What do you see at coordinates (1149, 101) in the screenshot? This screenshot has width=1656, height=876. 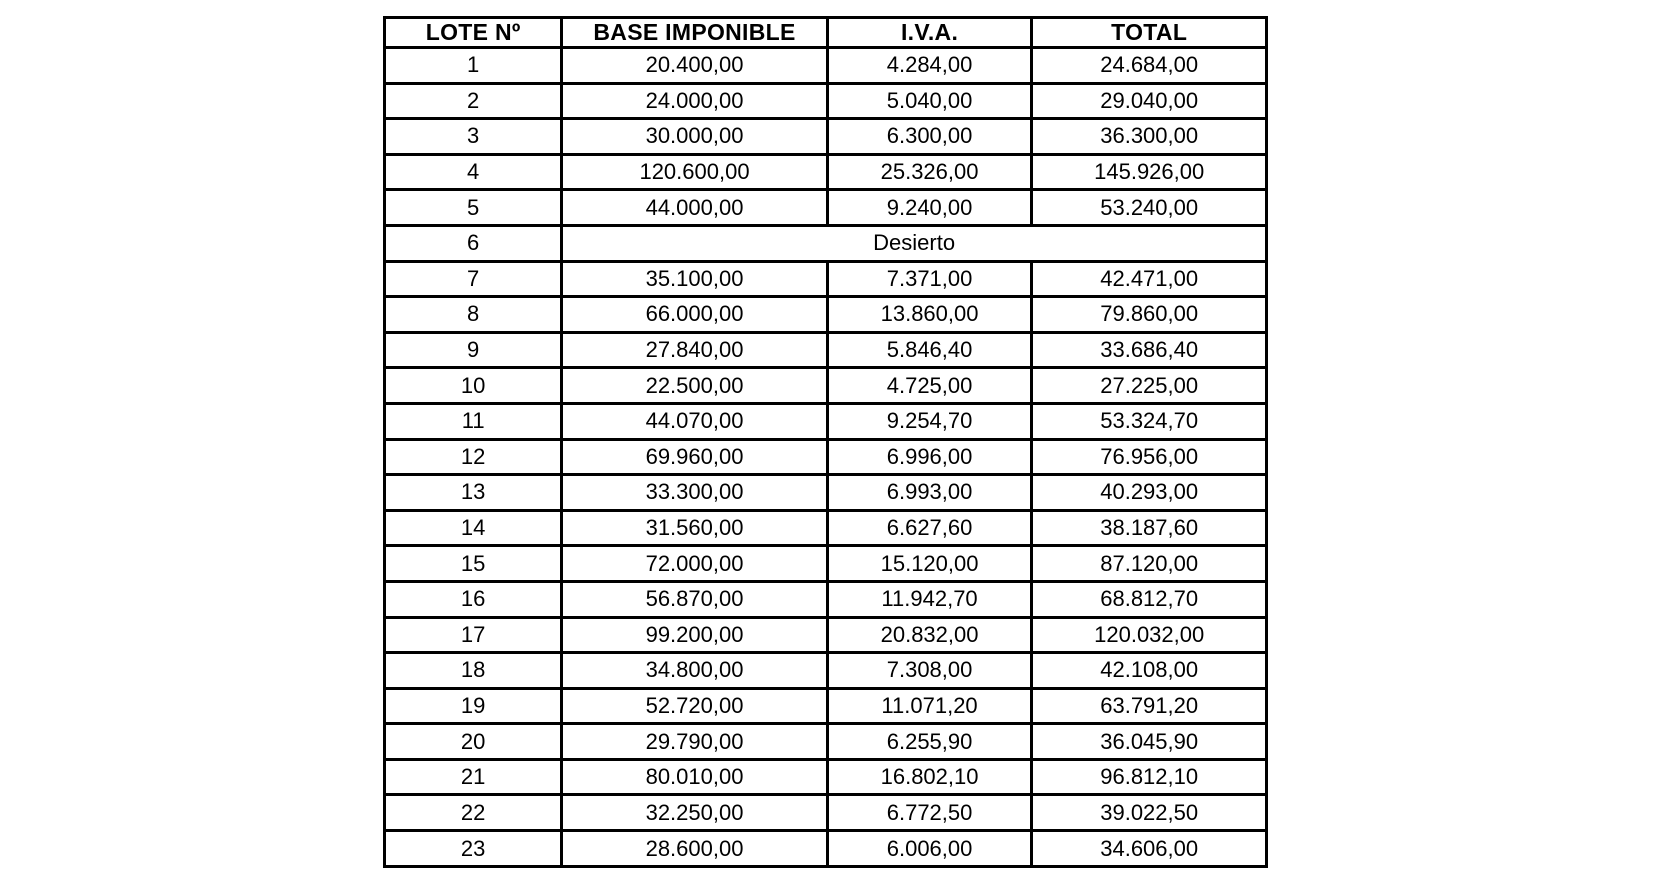 I see `total-cell: 29.040,00` at bounding box center [1149, 101].